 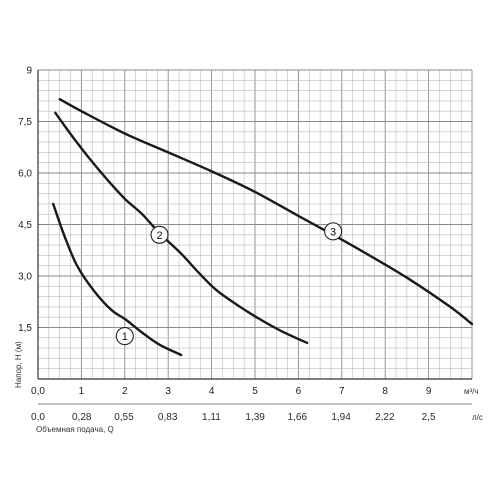 What do you see at coordinates (298, 417) in the screenshot?
I see `x2-tick-label: 1,66` at bounding box center [298, 417].